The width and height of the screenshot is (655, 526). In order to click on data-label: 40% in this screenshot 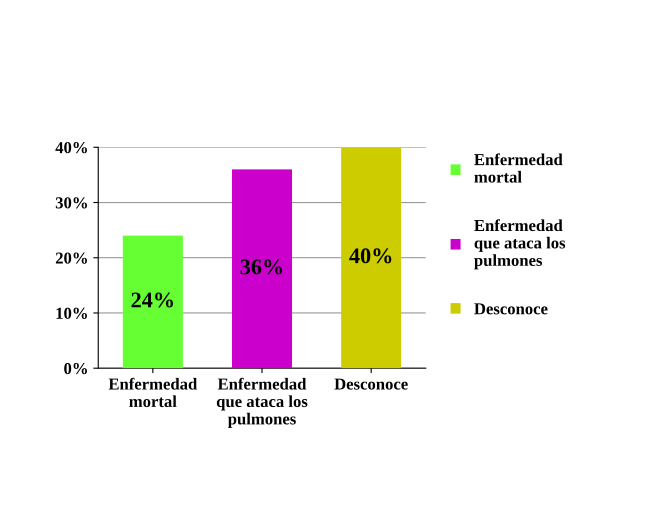, I will do `click(370, 256)`.